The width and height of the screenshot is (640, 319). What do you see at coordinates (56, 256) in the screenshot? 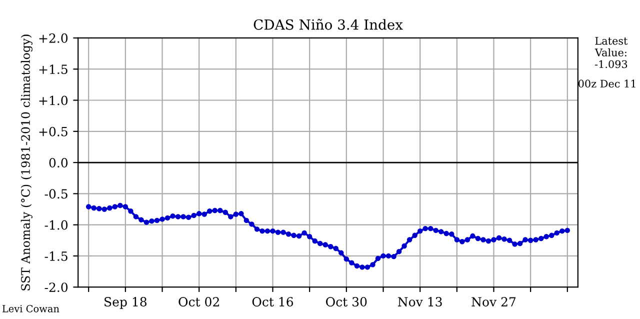
I see `y-tick-label: -1.5` at bounding box center [56, 256].